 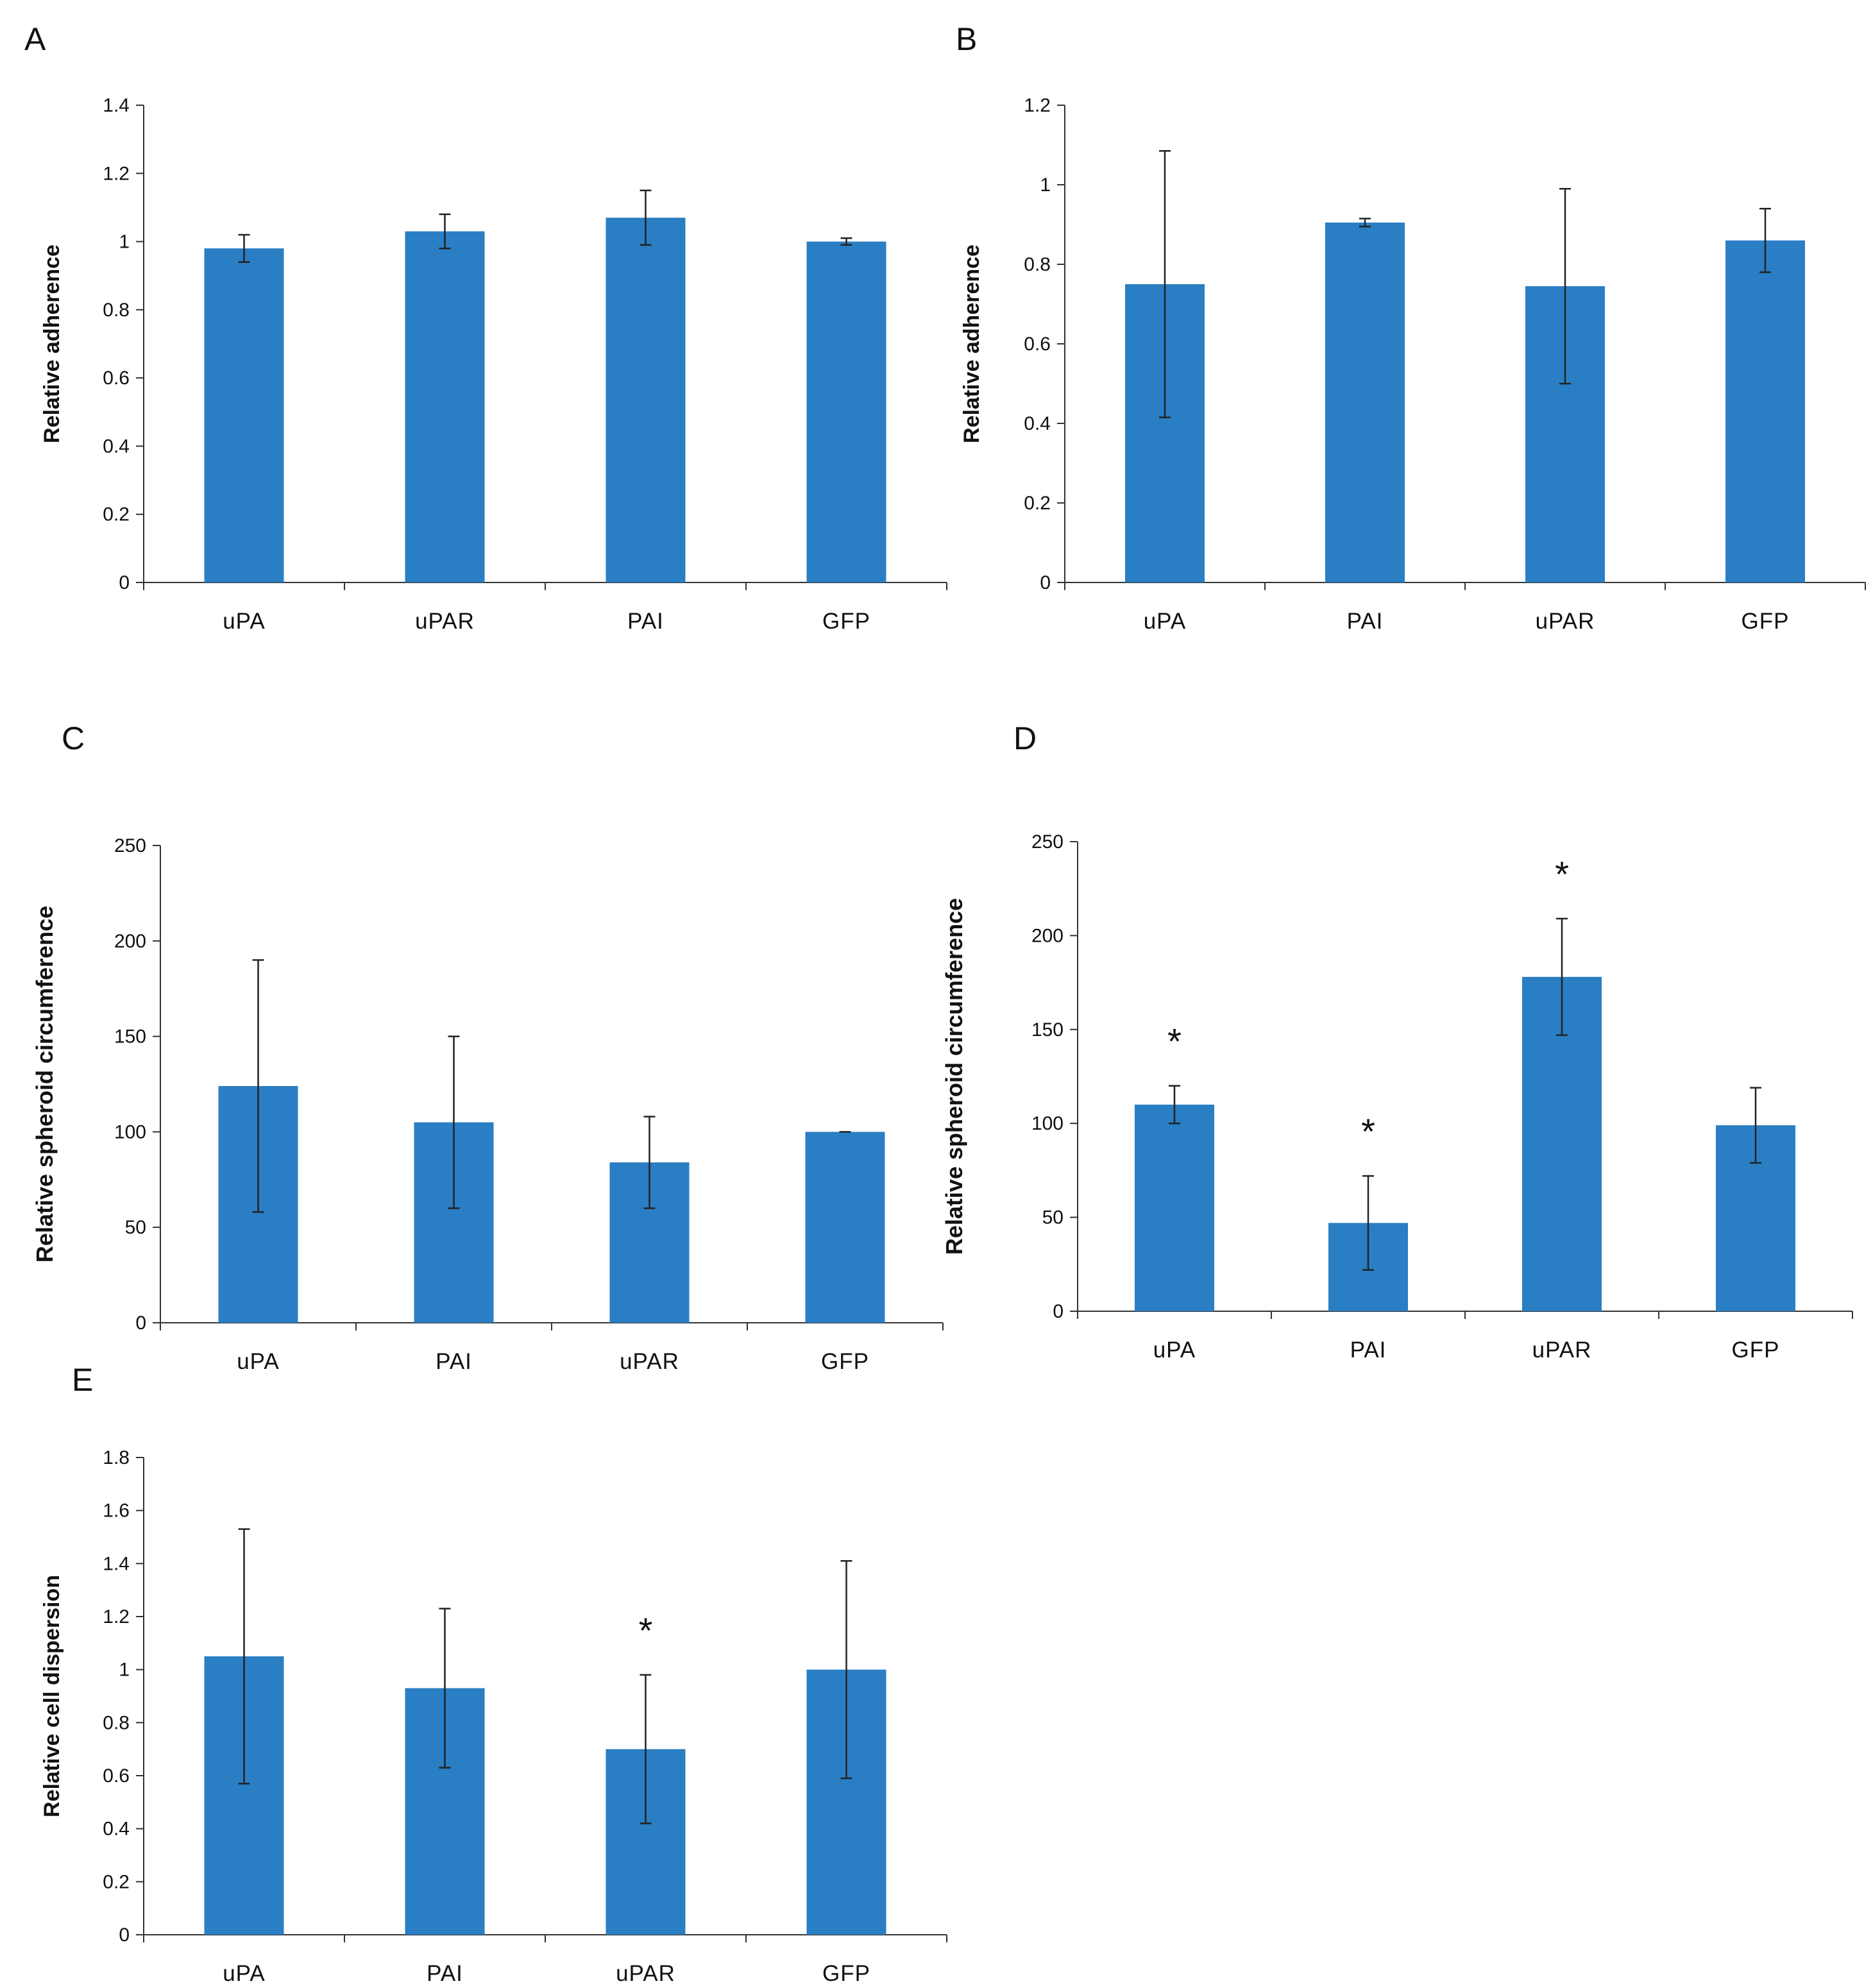 What do you see at coordinates (1025, 738) in the screenshot?
I see `panel-letter: D` at bounding box center [1025, 738].